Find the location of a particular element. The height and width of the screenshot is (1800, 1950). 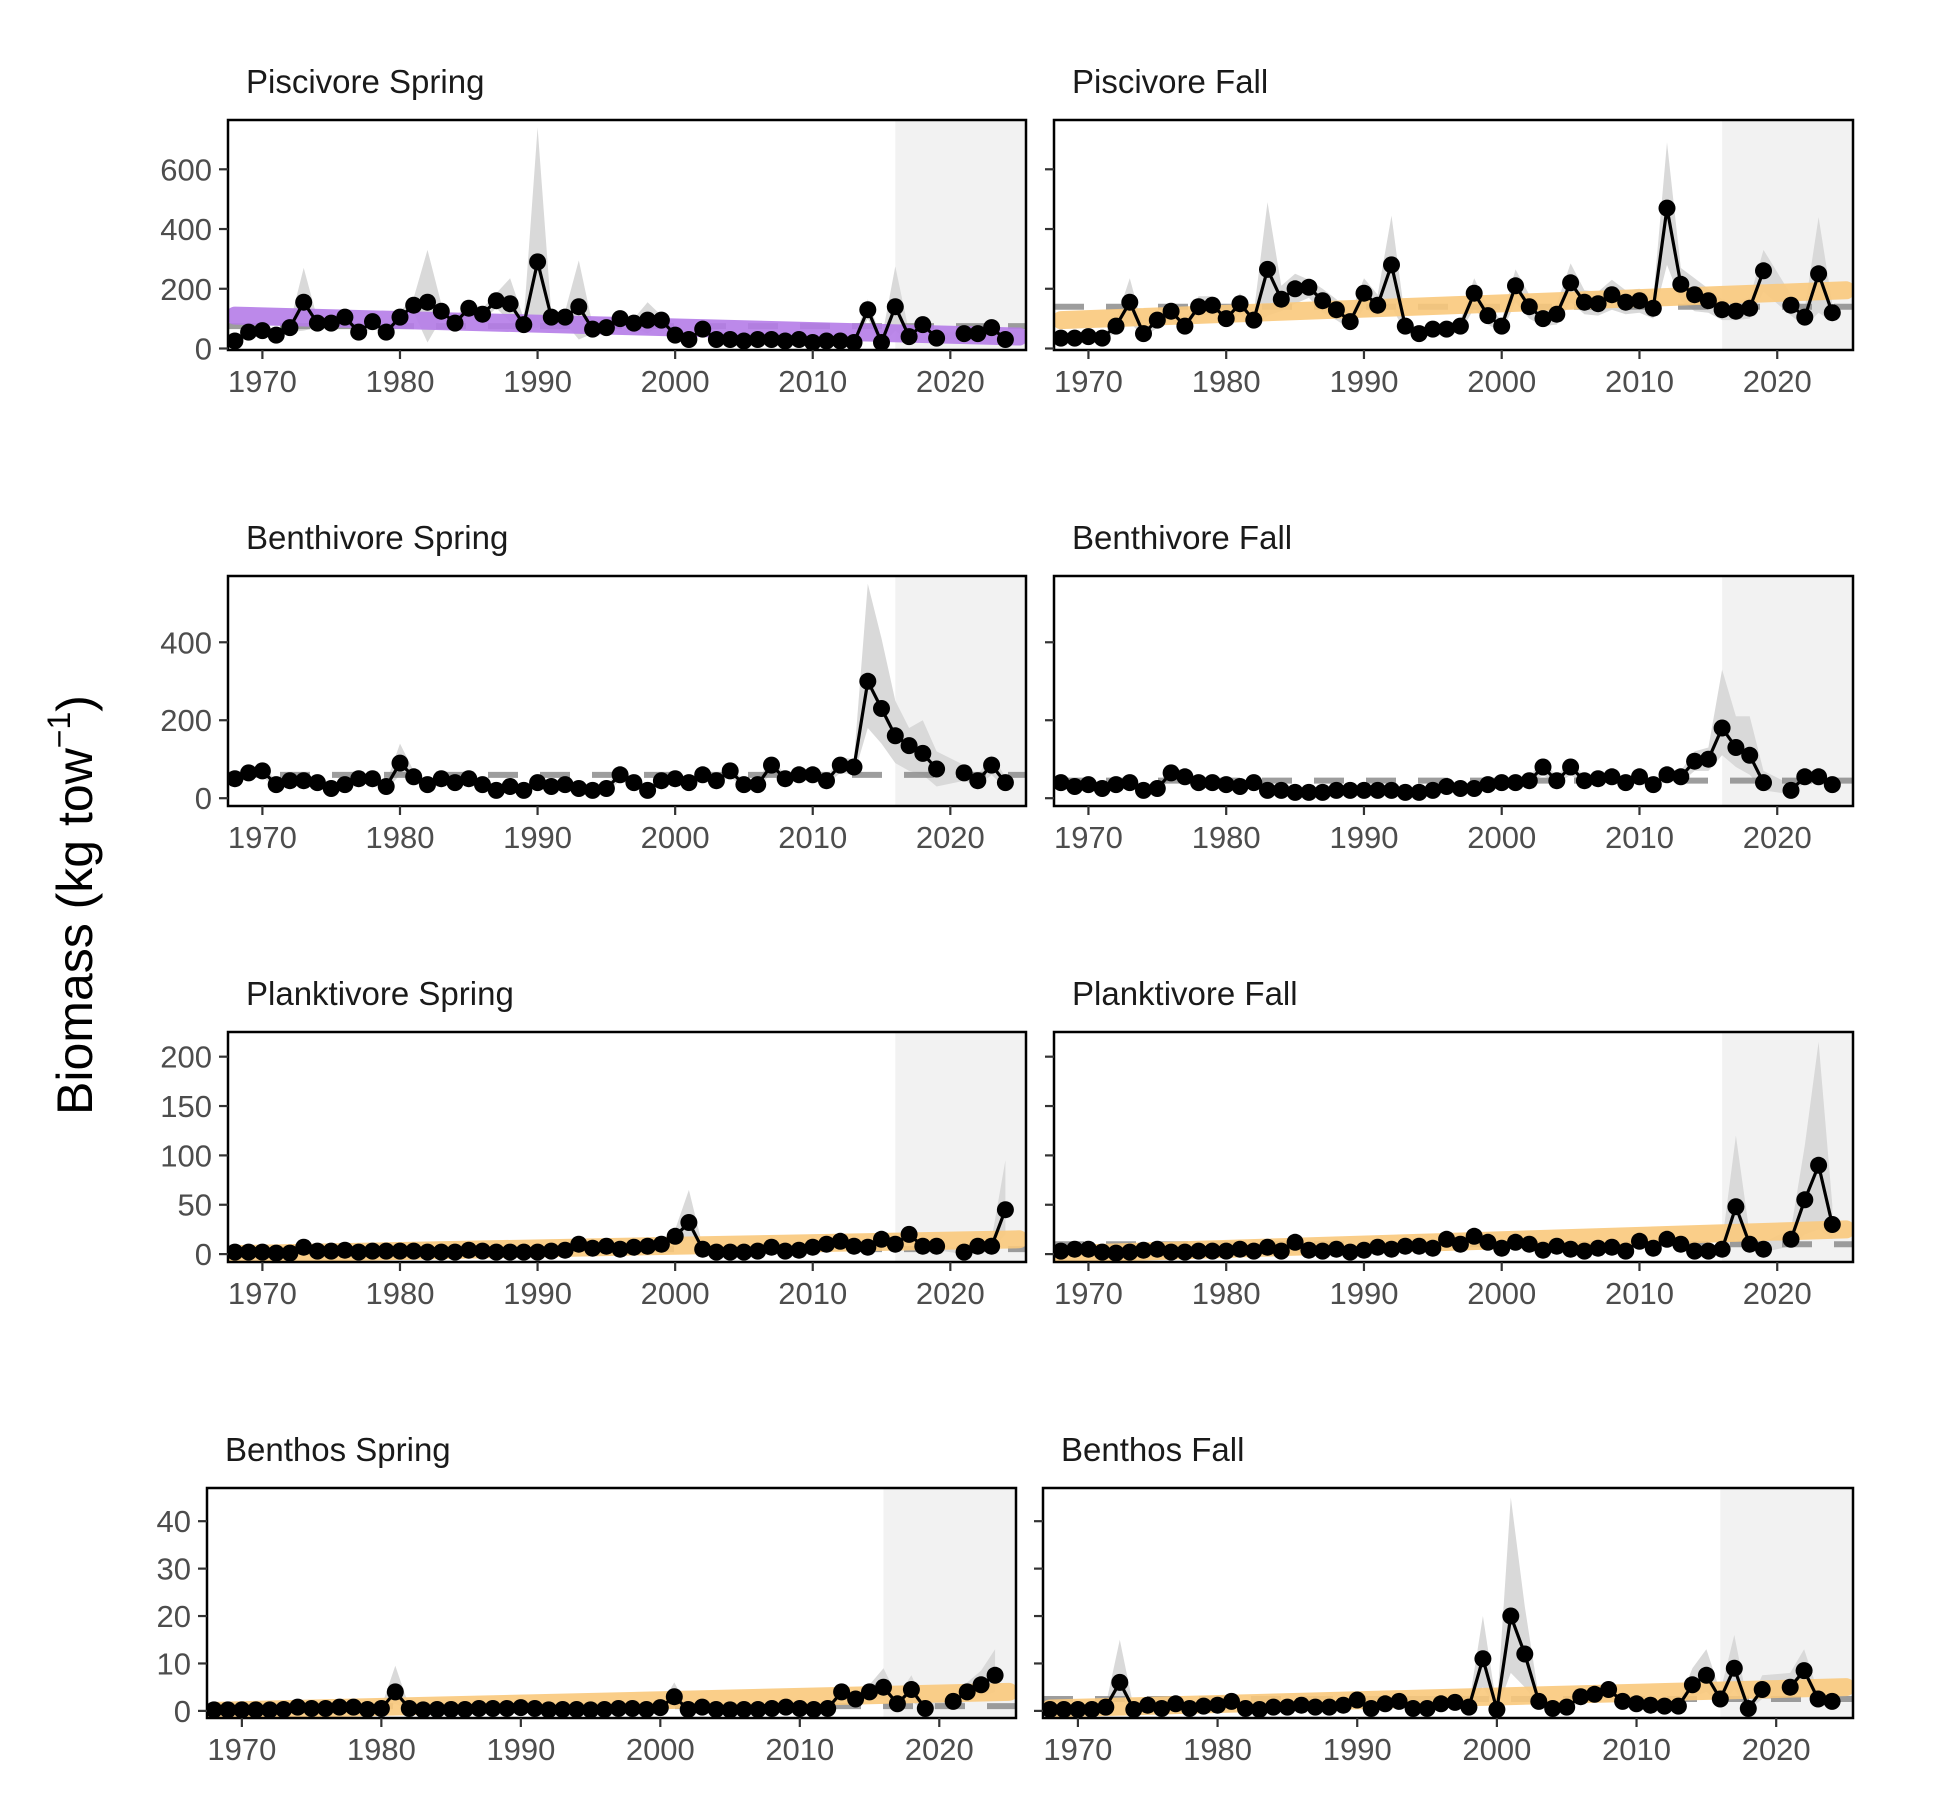

panel-planktivore-fall: Planktivore Fall 1970 1980 1990 2000 2010 2020 is located at coordinates (1450, 1143).